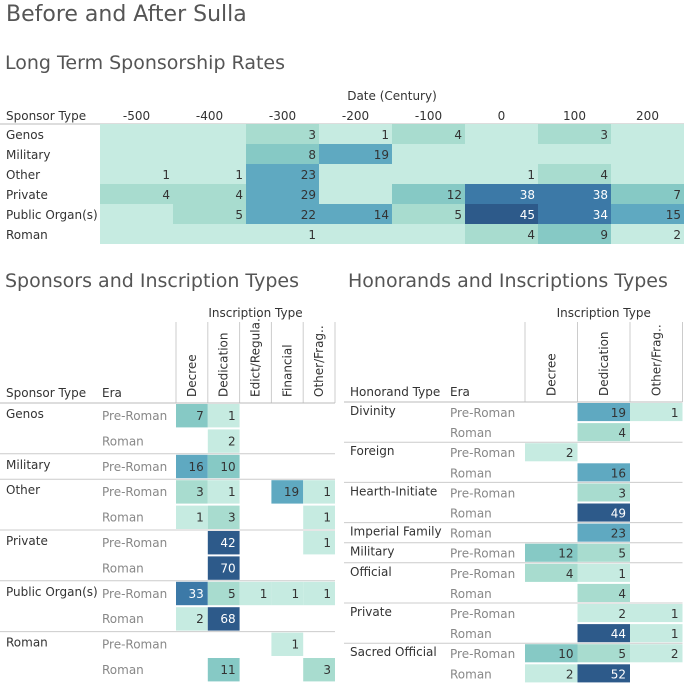 This screenshot has width=684, height=684. I want to click on column-label: -400, so click(209, 116).